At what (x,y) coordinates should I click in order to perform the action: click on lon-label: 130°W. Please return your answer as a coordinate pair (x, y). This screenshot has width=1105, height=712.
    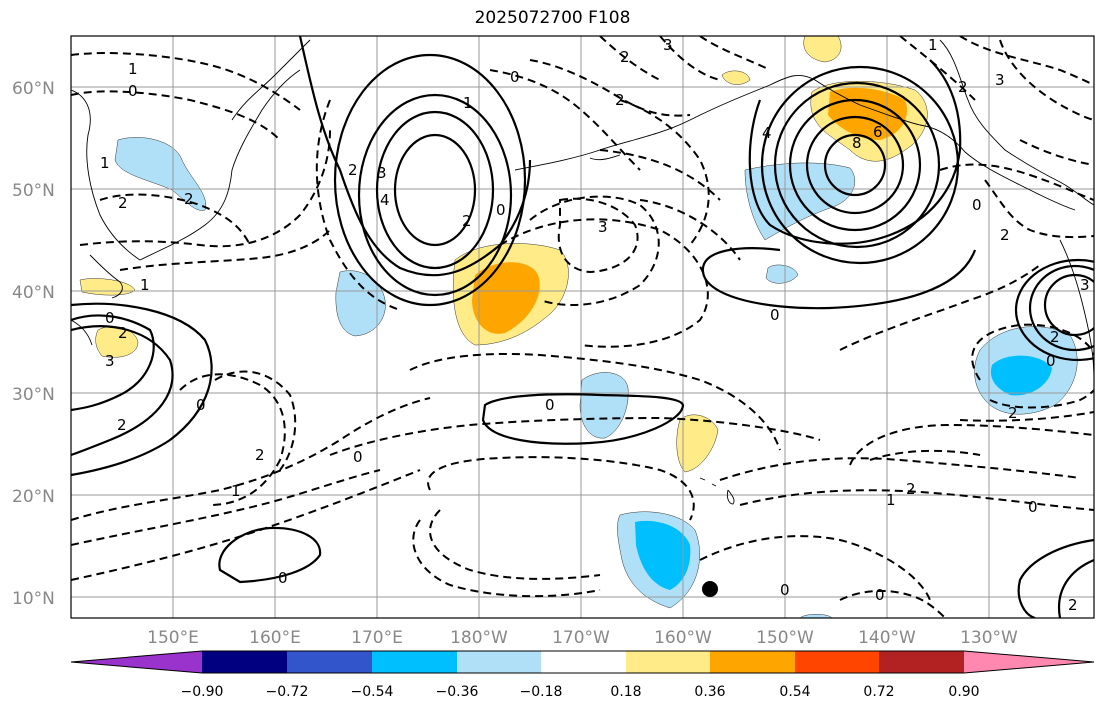
    Looking at the image, I should click on (989, 638).